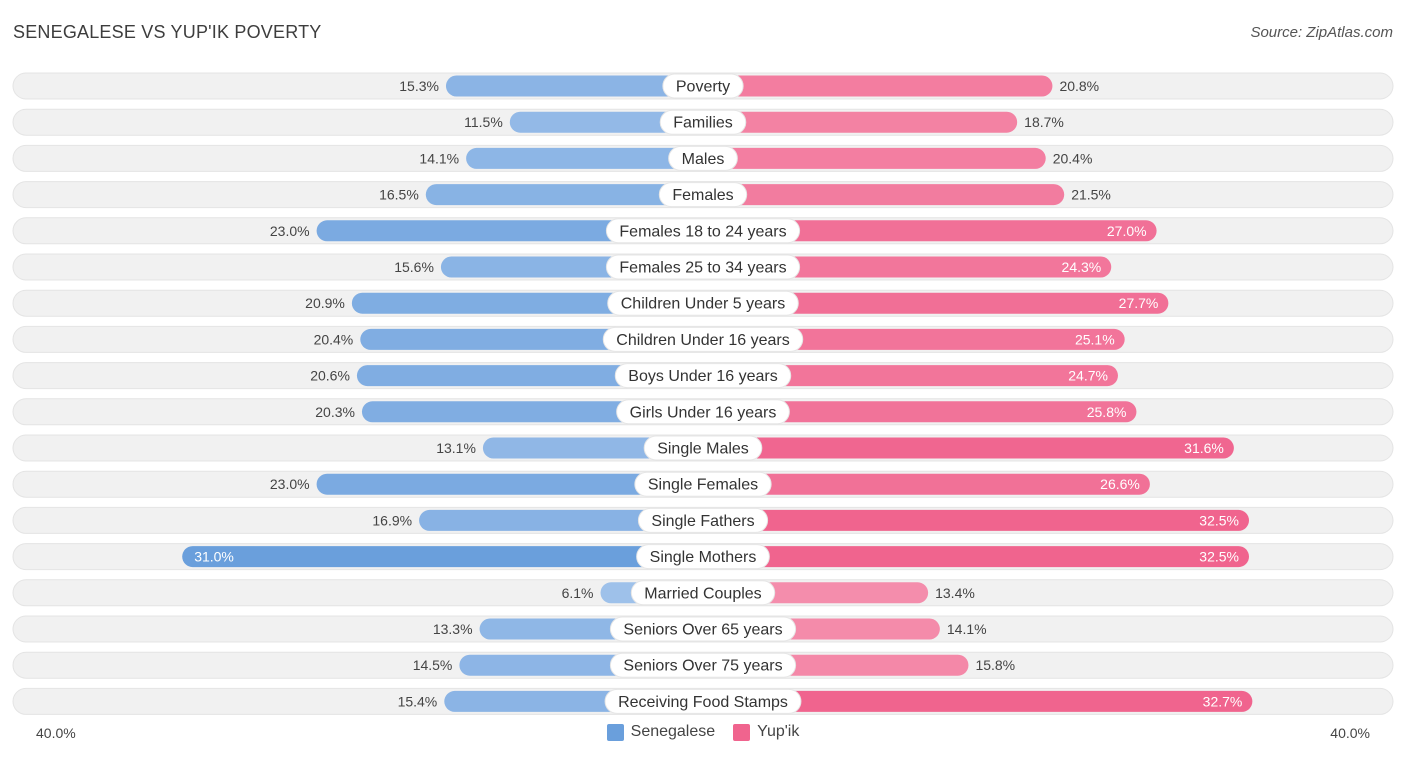  I want to click on legend-swatch-yupik, so click(742, 732).